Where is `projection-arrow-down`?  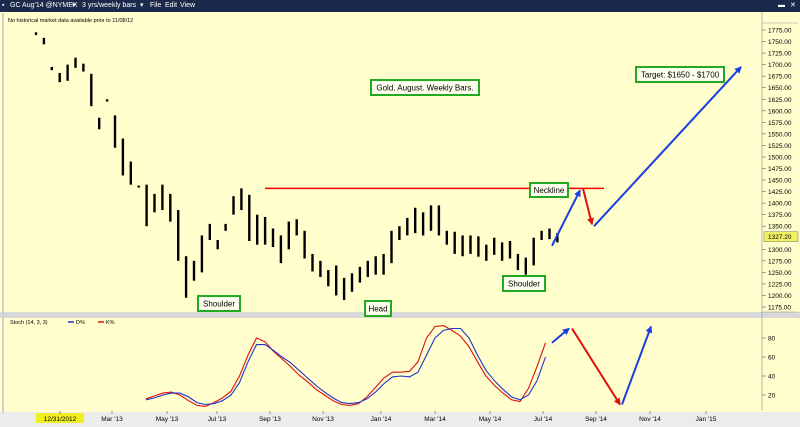
projection-arrow-down is located at coordinates (588, 207).